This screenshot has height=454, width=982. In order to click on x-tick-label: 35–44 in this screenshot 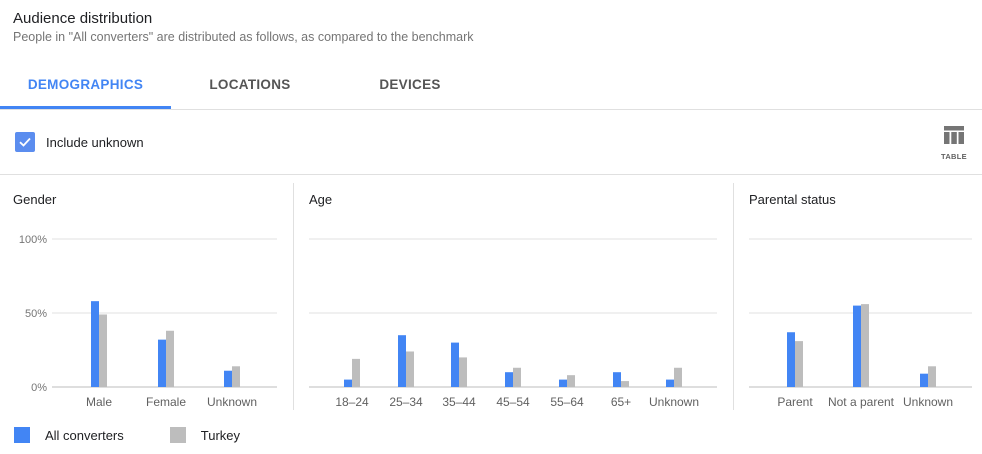, I will do `click(459, 402)`.